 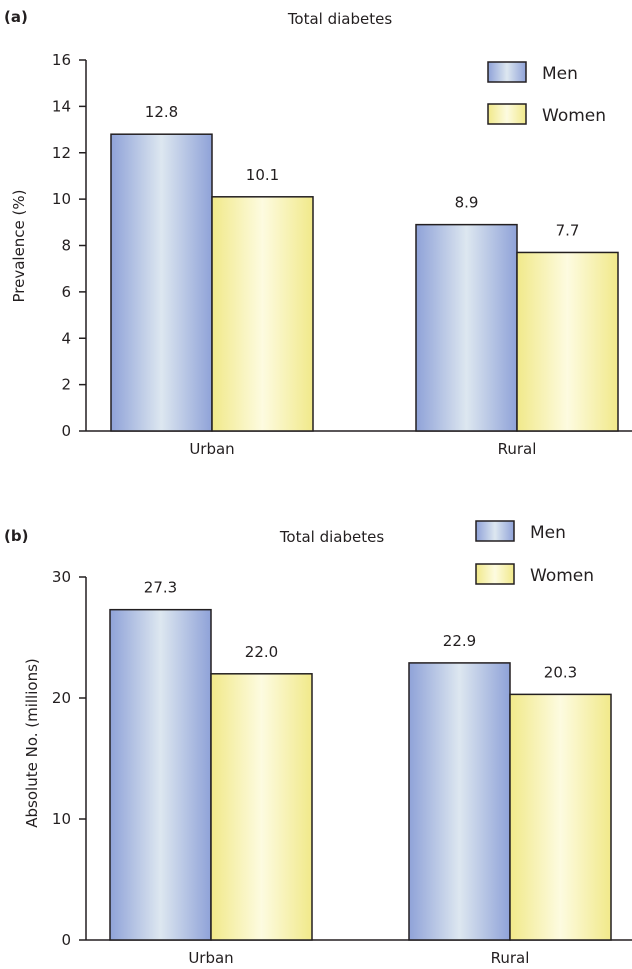 What do you see at coordinates (534, 553) in the screenshot?
I see `panel-b-legend: Men Women` at bounding box center [534, 553].